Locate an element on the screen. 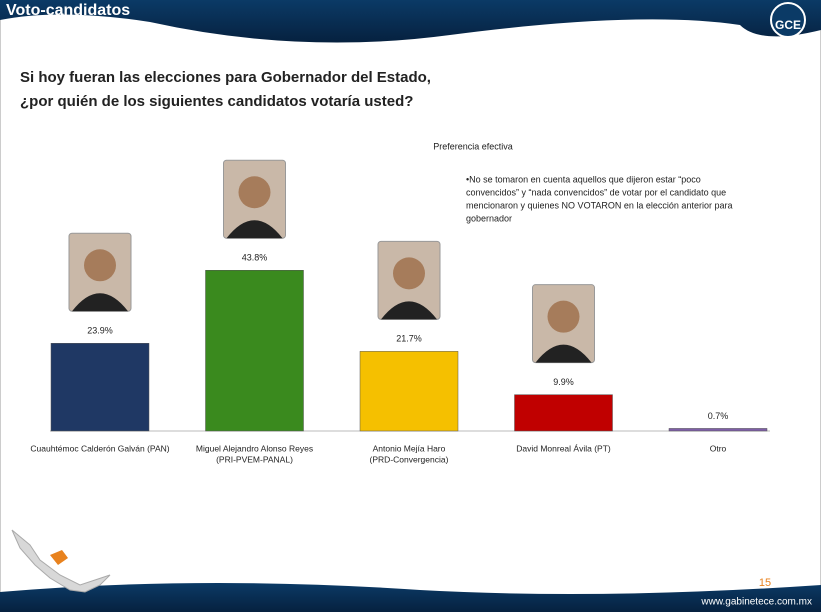 This screenshot has height=612, width=821. logo: GCE is located at coordinates (788, 25).